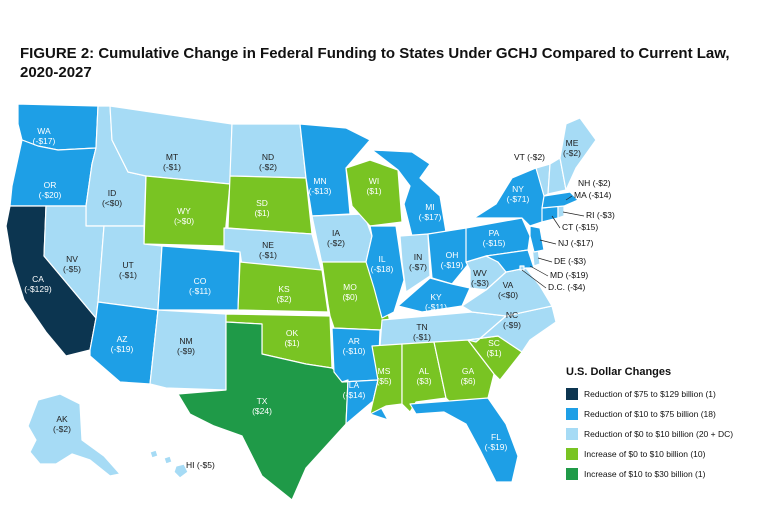 The height and width of the screenshot is (512, 768). Describe the element at coordinates (62, 424) in the screenshot. I see `state-label-ak: AK (-$2)` at that location.